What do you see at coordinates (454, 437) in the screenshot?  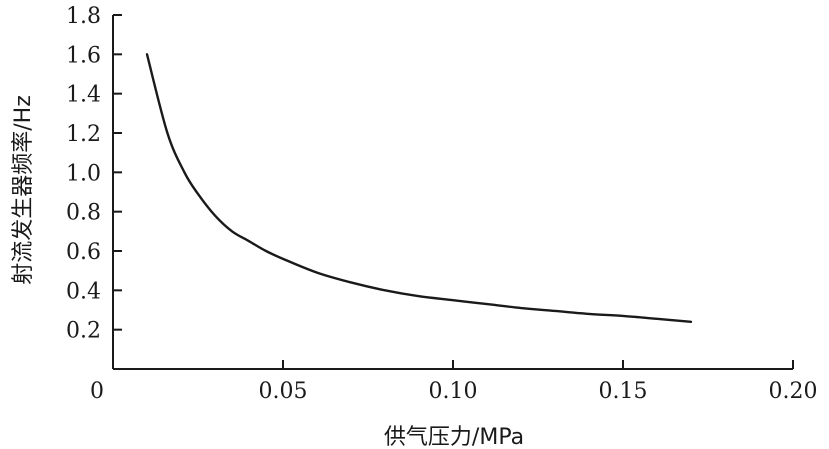 I see `x-axis-title: 供气压力/MPa` at bounding box center [454, 437].